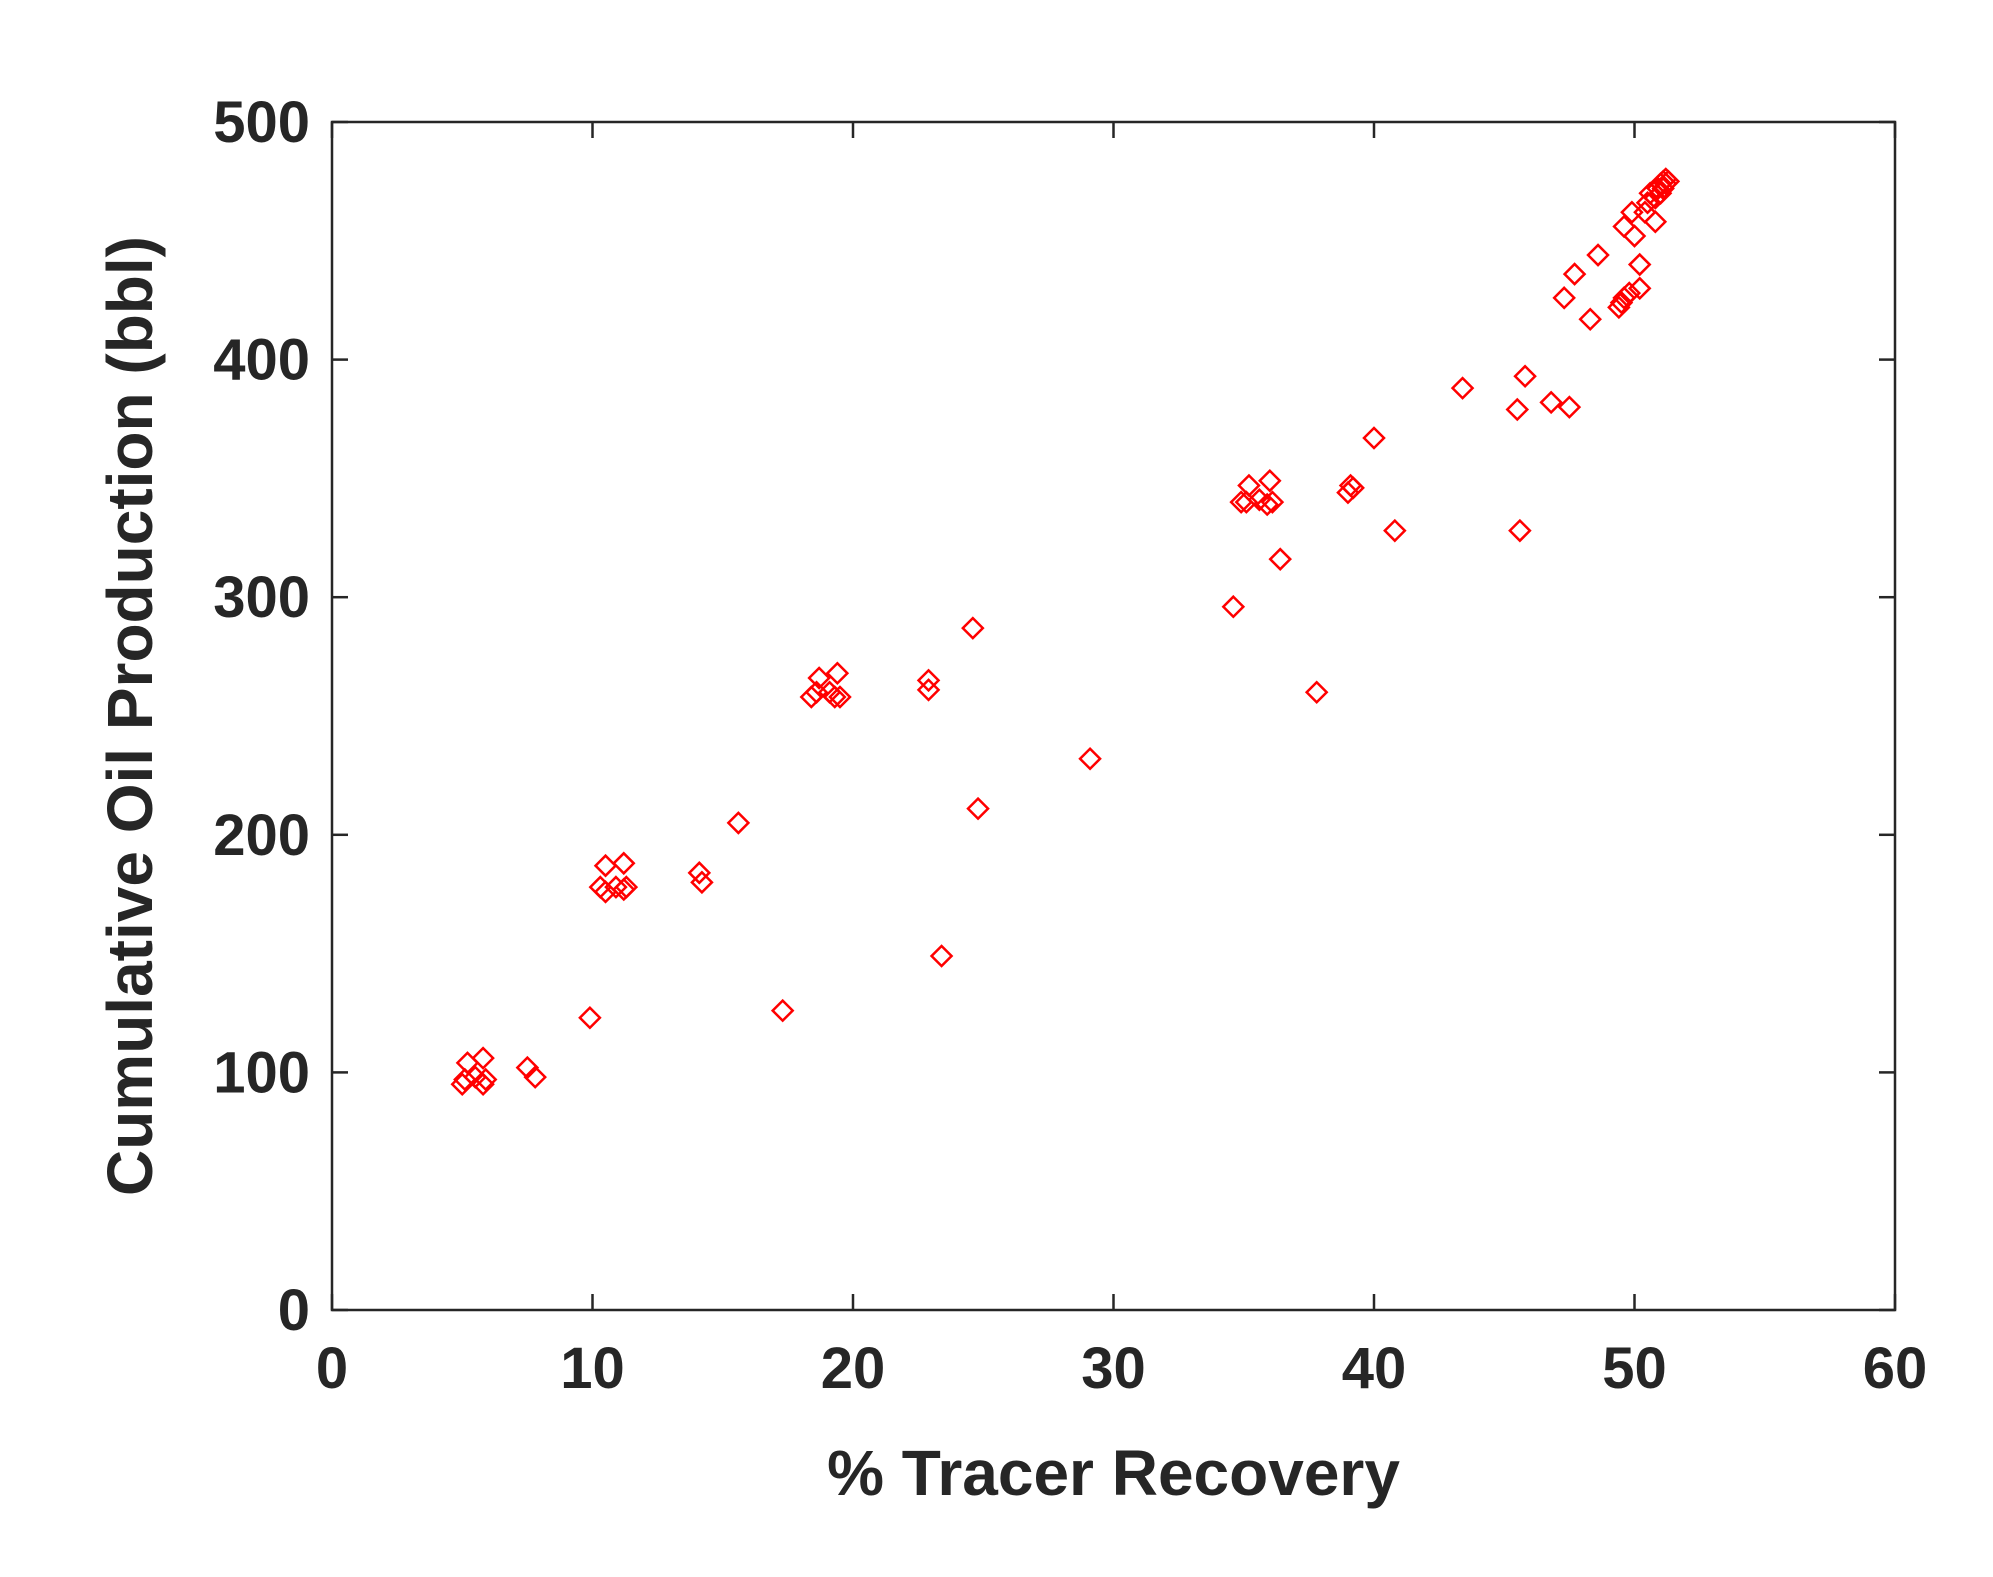 This screenshot has width=1993, height=1577. What do you see at coordinates (853, 1368) in the screenshot?
I see `x-tick-label: 20` at bounding box center [853, 1368].